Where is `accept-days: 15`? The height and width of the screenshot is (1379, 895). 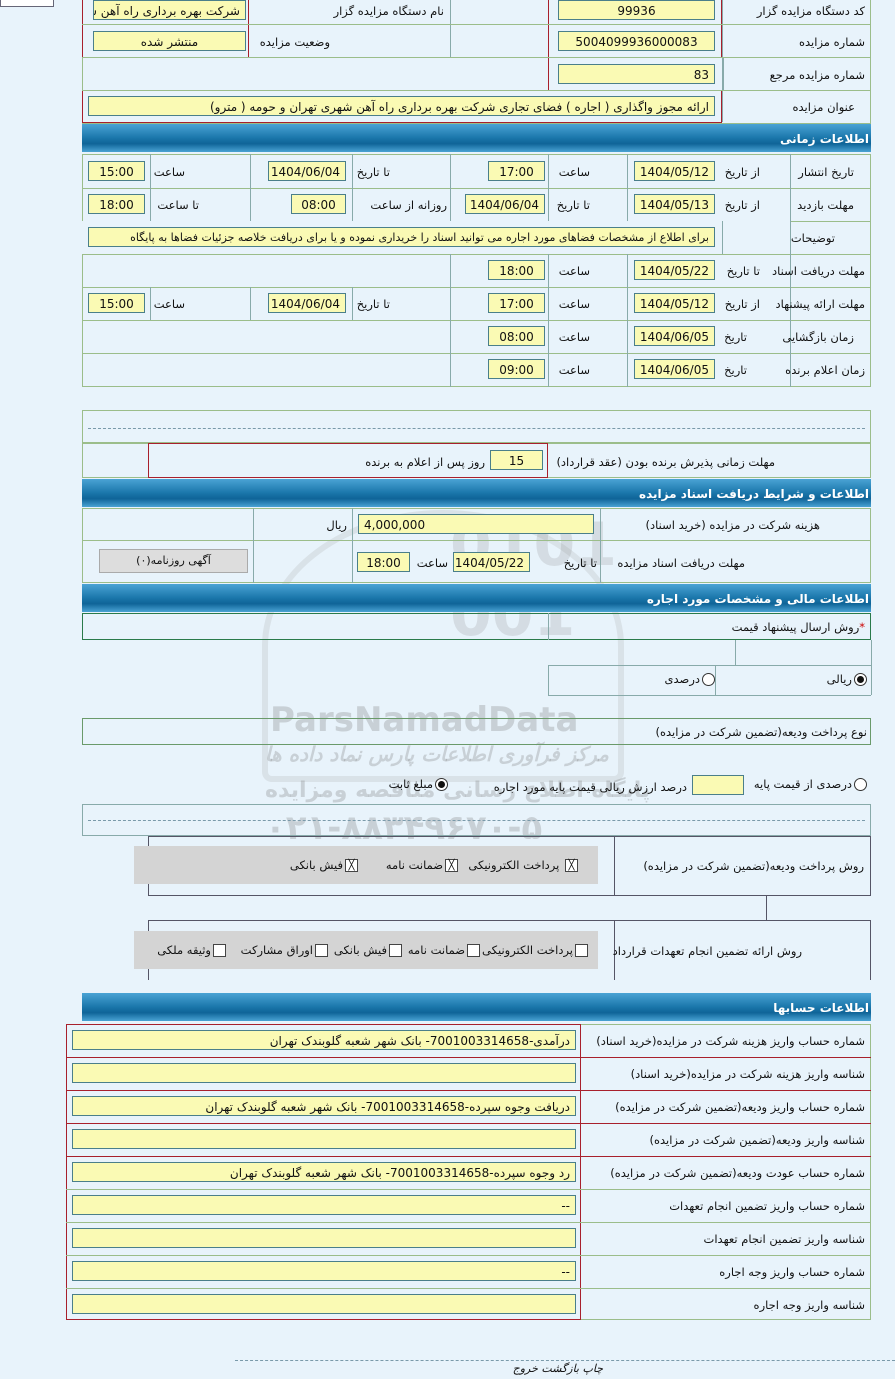
accept-days: 15 is located at coordinates (516, 460).